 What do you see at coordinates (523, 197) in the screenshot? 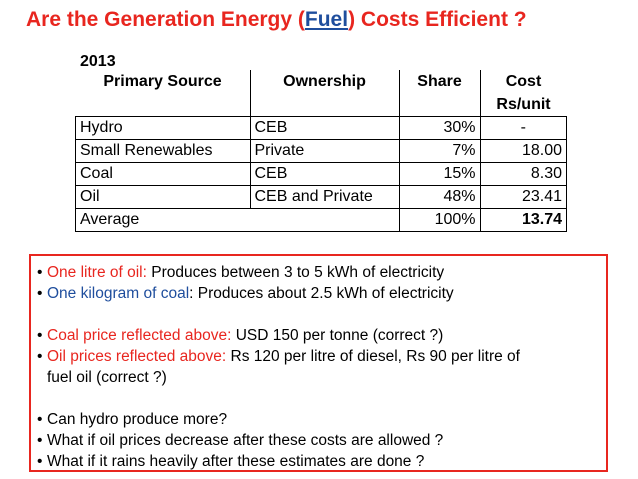
I see `cell-cost: 23.41` at bounding box center [523, 197].